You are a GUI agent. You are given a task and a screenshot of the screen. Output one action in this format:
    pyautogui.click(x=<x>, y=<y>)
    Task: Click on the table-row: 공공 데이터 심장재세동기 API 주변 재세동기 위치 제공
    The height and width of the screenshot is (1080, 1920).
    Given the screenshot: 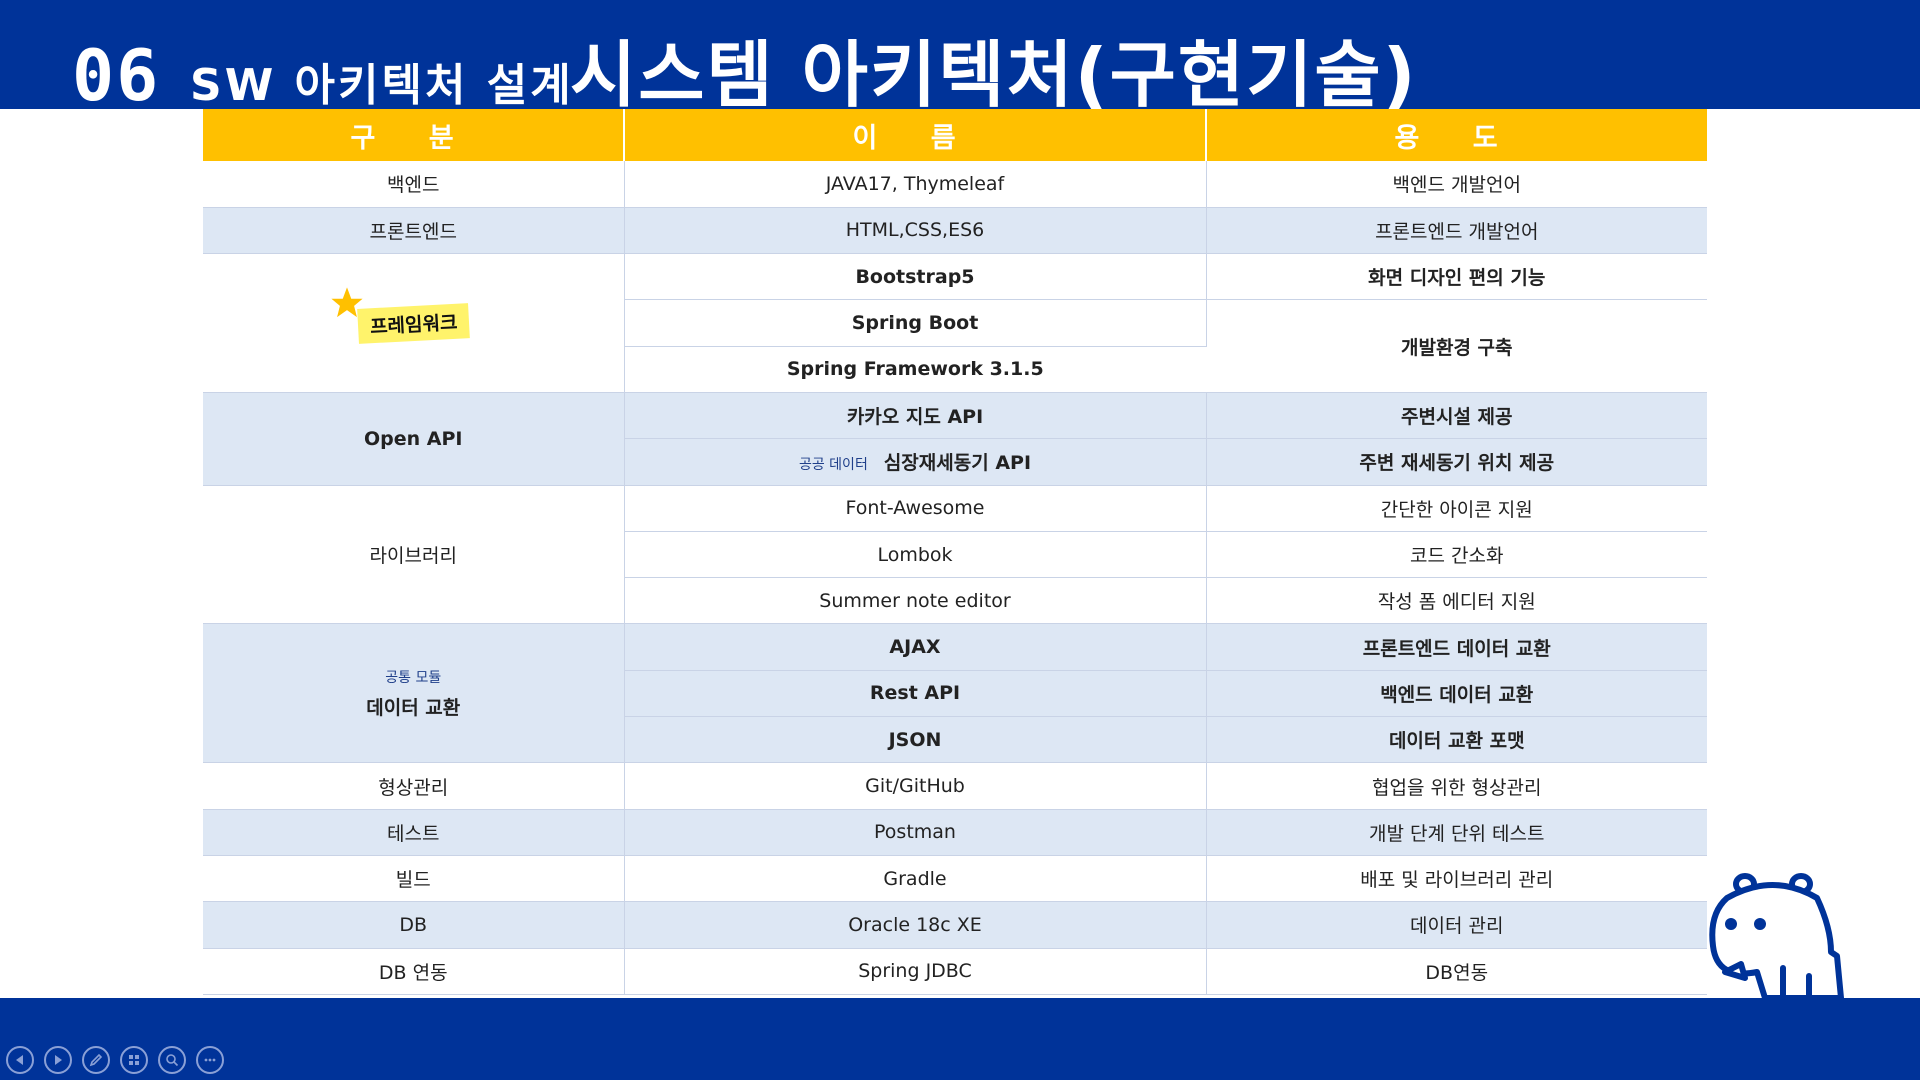 What is the action you would take?
    pyautogui.click(x=955, y=462)
    